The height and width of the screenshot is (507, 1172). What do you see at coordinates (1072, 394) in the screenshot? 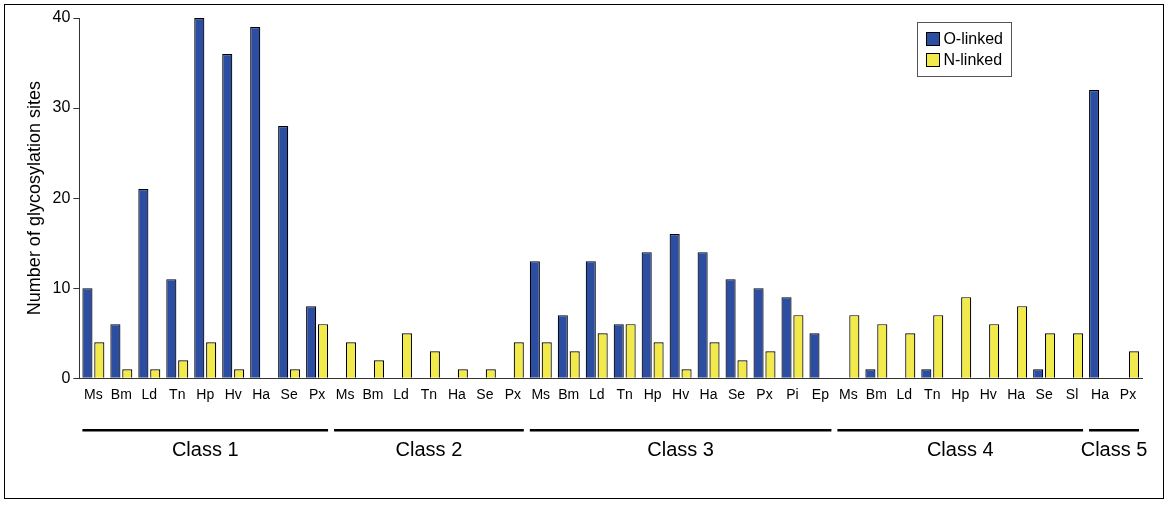
I see `x-tick-label: Sl` at bounding box center [1072, 394].